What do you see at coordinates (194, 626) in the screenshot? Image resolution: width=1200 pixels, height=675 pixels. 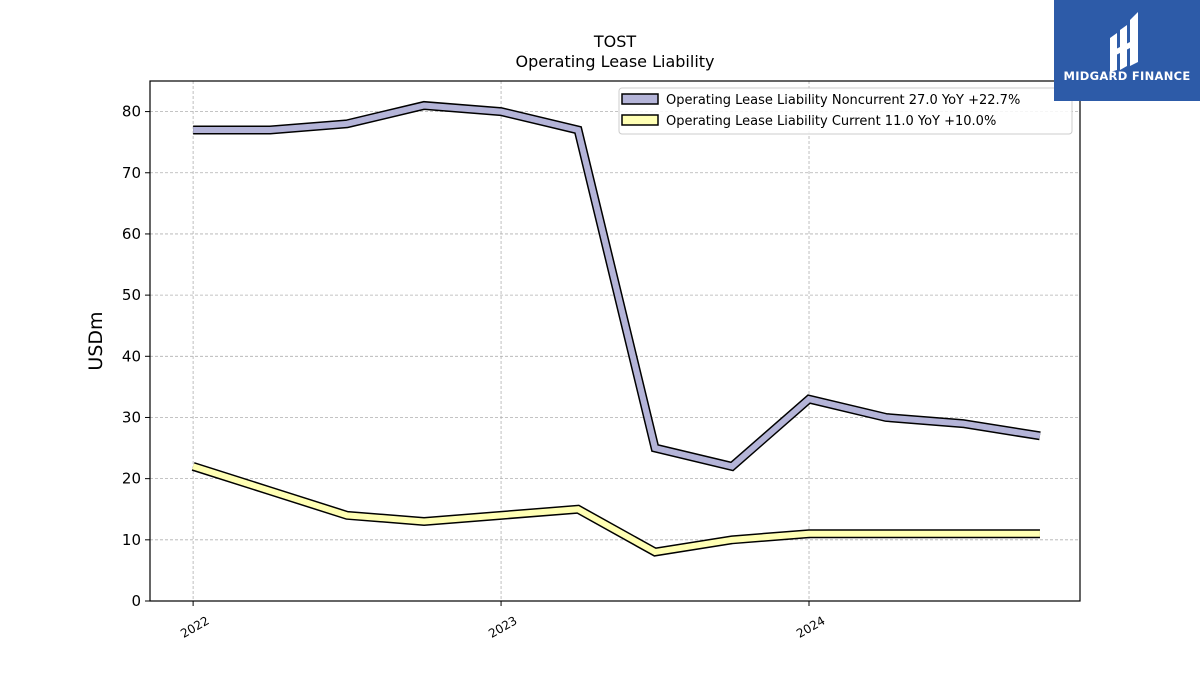 I see `x-tick-label: 2022` at bounding box center [194, 626].